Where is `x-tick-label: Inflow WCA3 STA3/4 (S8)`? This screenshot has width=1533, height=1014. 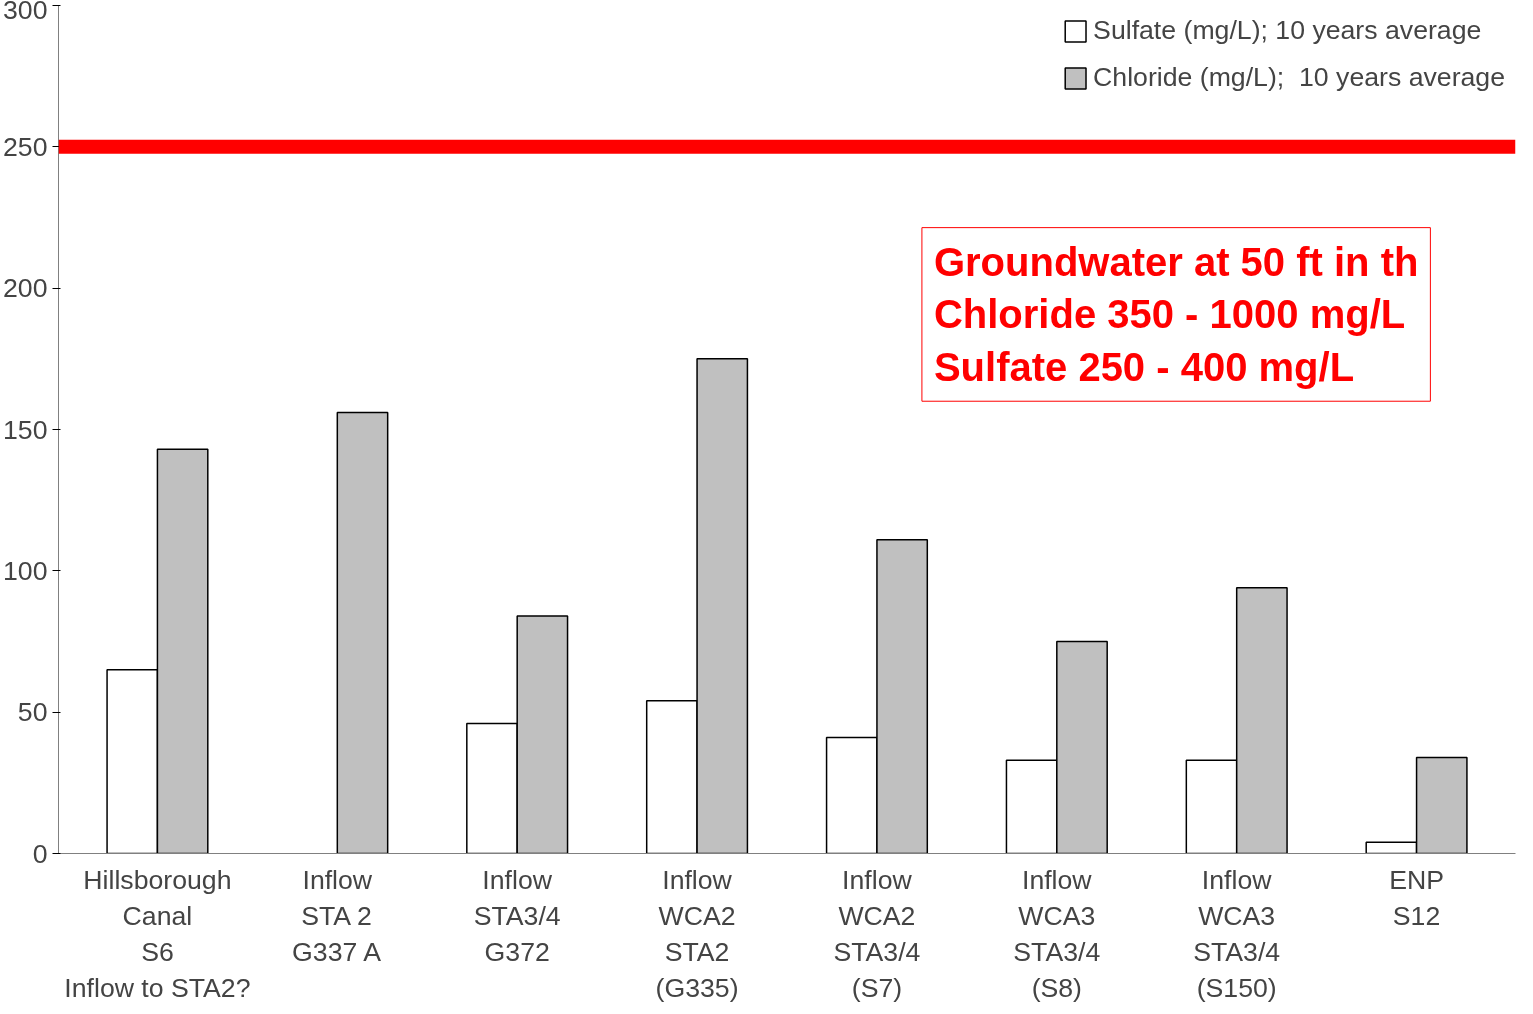
x-tick-label: Inflow WCA3 STA3/4 (S8) is located at coordinates (1057, 933).